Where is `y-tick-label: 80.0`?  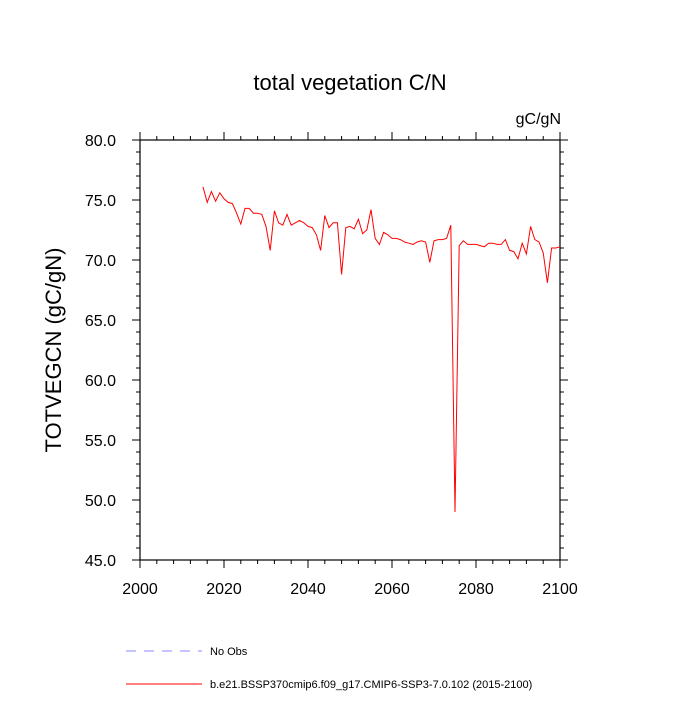 y-tick-label: 80.0 is located at coordinates (100, 141).